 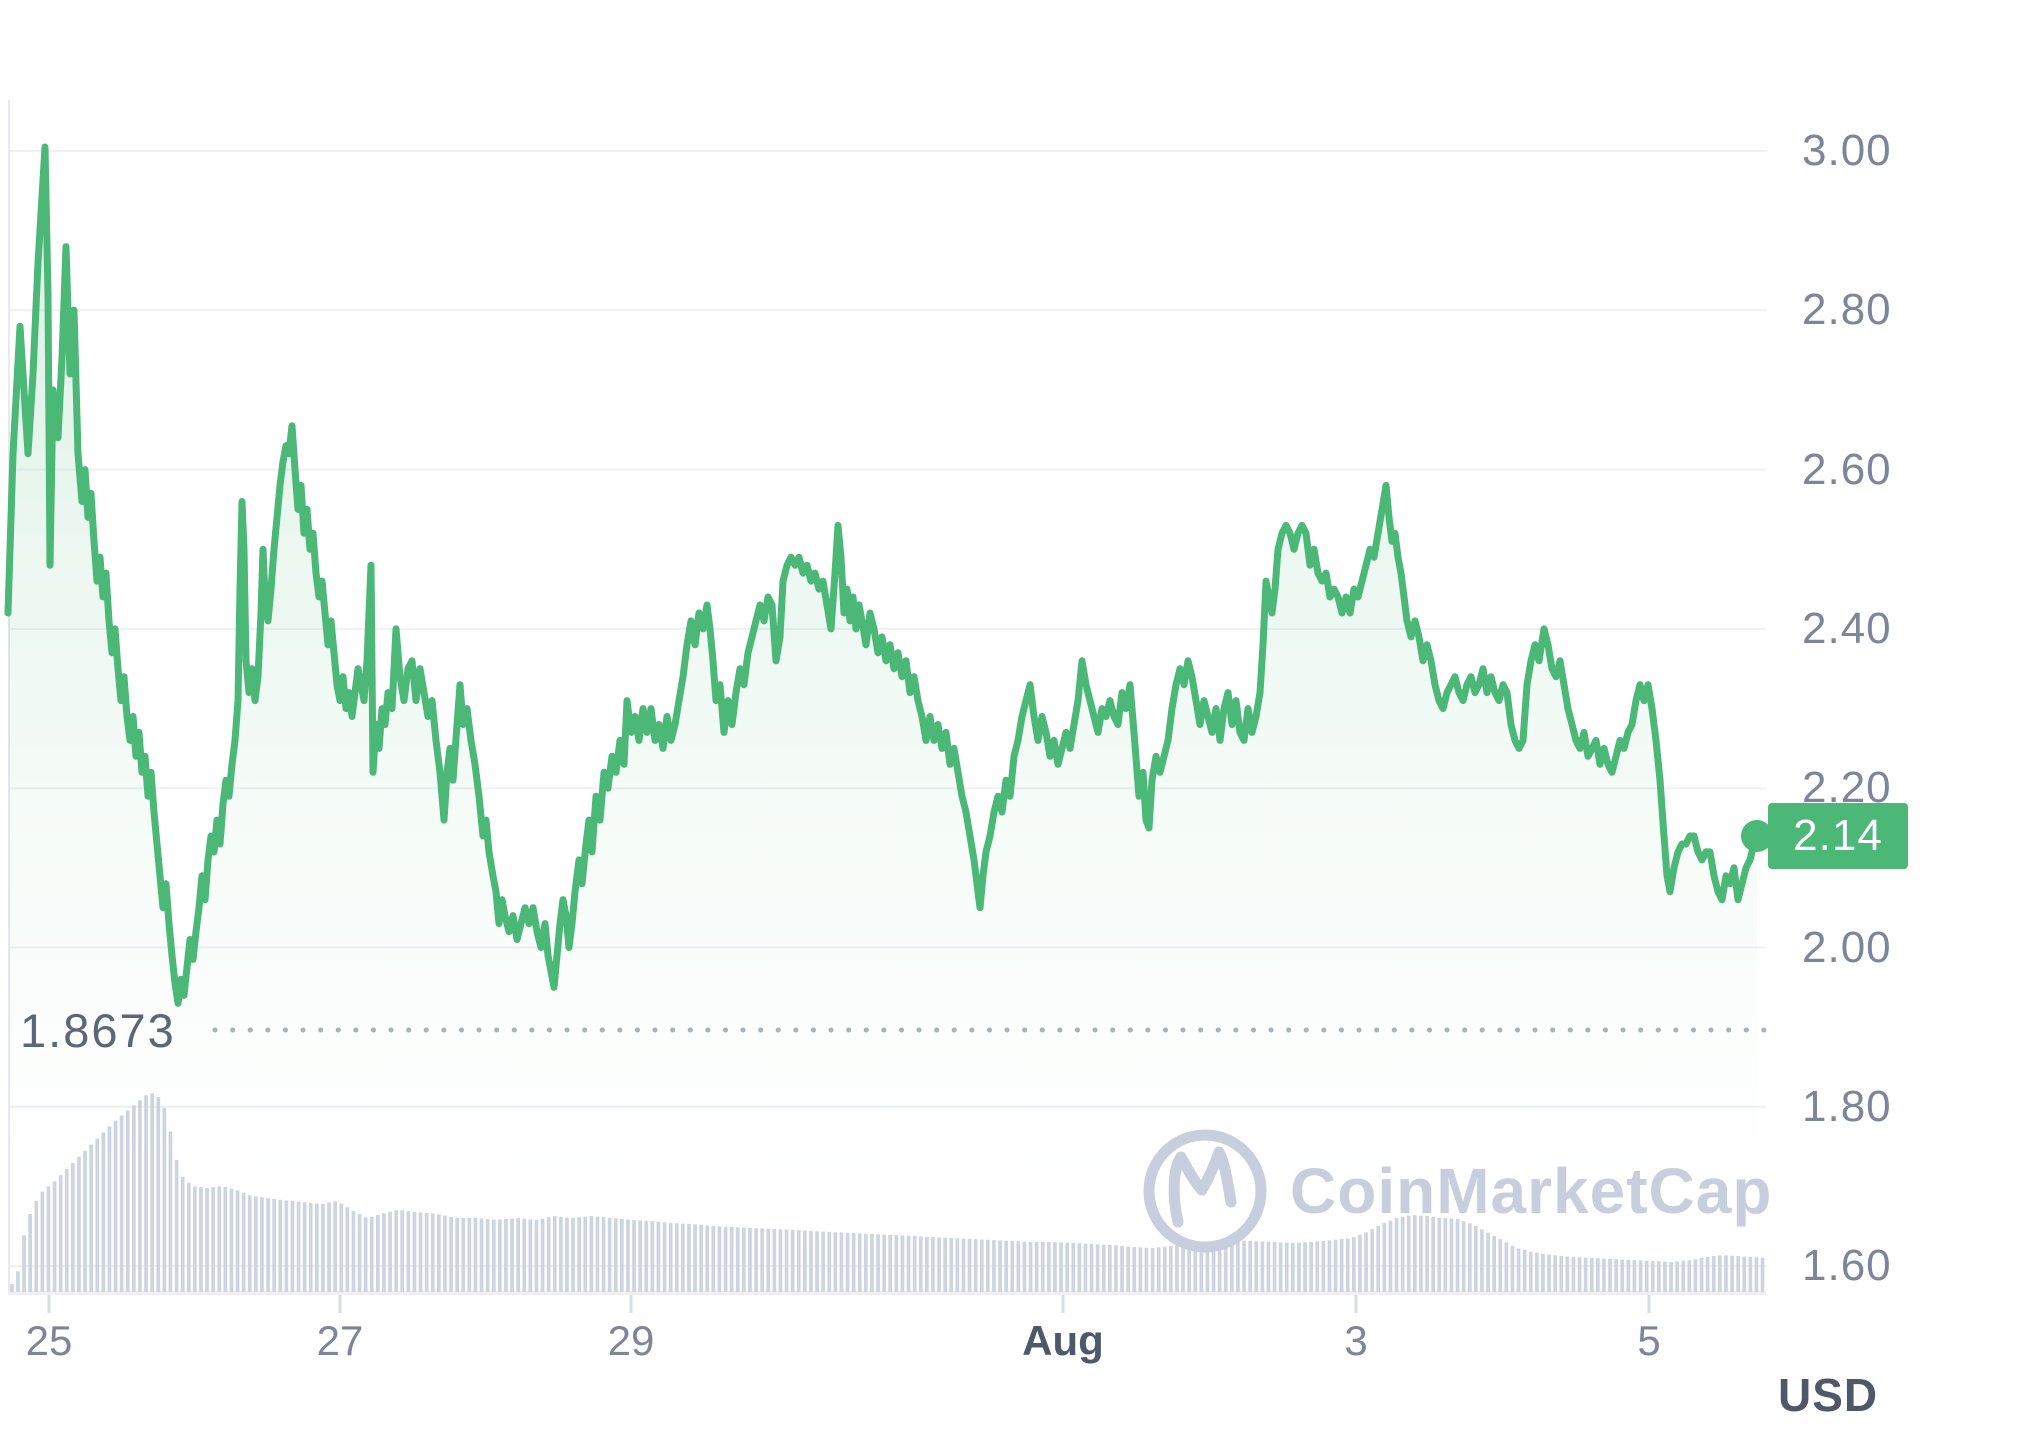 I want to click on y-axis-label: 2.60, so click(x=1847, y=469).